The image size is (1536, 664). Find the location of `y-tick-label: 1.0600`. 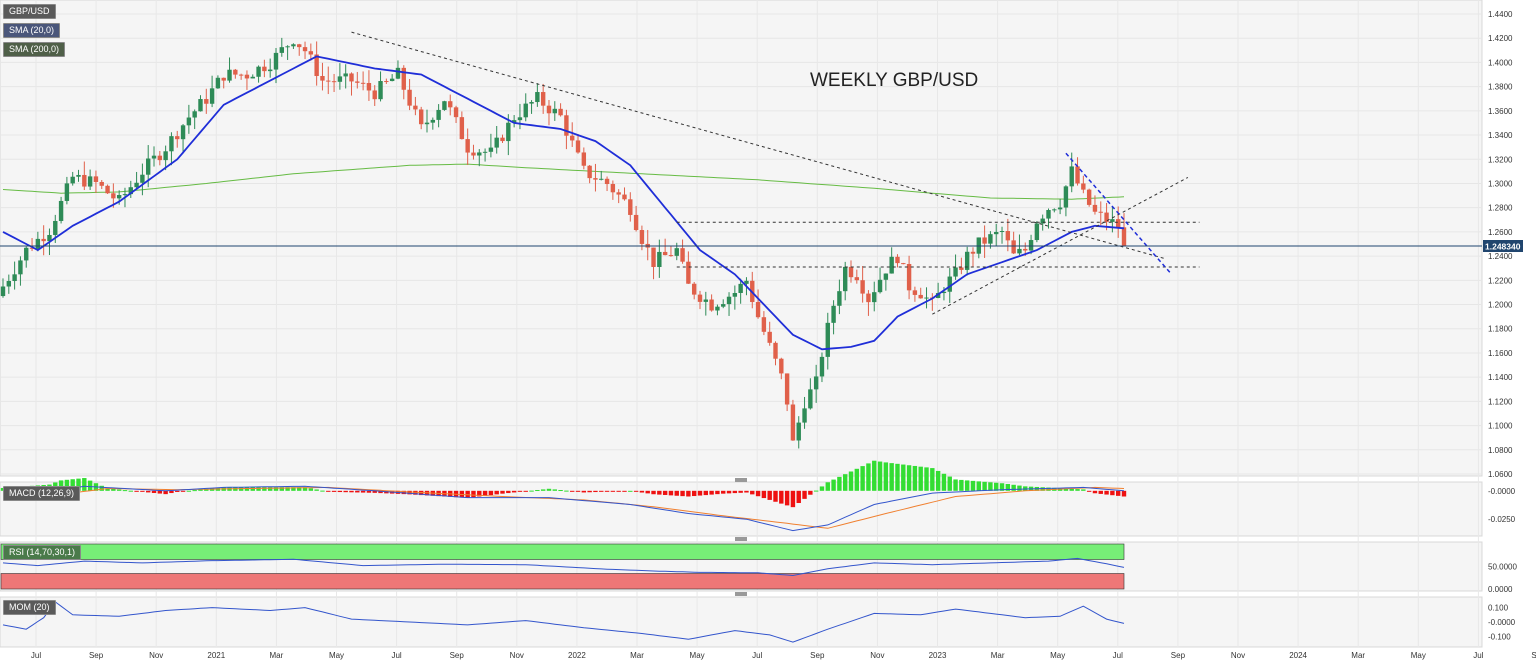

y-tick-label: 1.0600 is located at coordinates (1500, 474).